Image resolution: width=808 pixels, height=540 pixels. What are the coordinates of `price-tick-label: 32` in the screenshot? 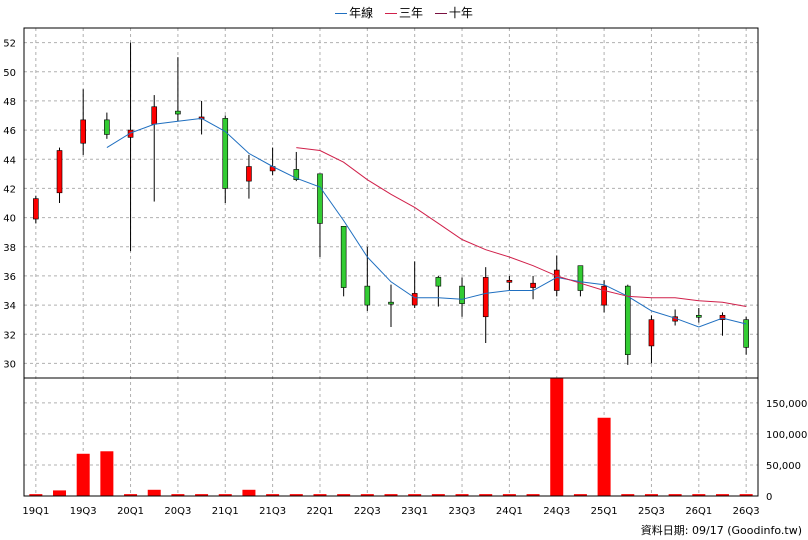 It's located at (9, 335).